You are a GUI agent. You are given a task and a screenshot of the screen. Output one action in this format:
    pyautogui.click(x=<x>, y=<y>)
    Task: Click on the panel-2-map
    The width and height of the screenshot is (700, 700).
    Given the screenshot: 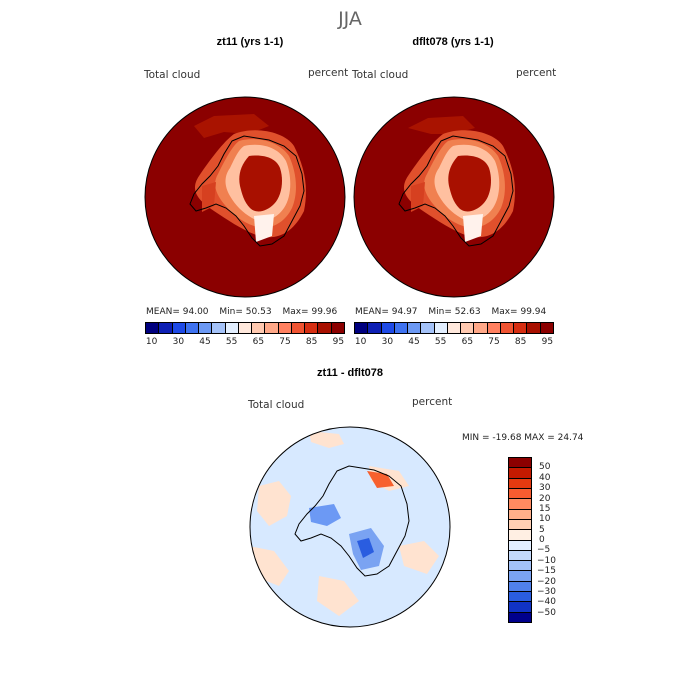 What is the action you would take?
    pyautogui.click(x=454, y=197)
    